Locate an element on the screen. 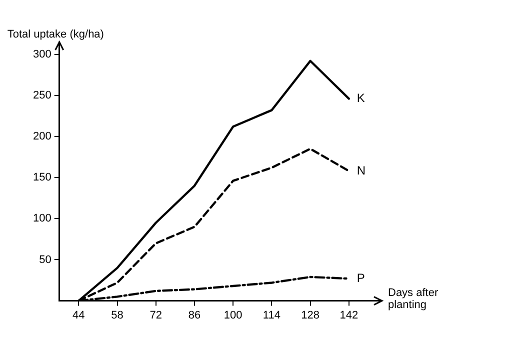 This screenshot has height=337, width=532. y-tick-label: 150 is located at coordinates (42, 178).